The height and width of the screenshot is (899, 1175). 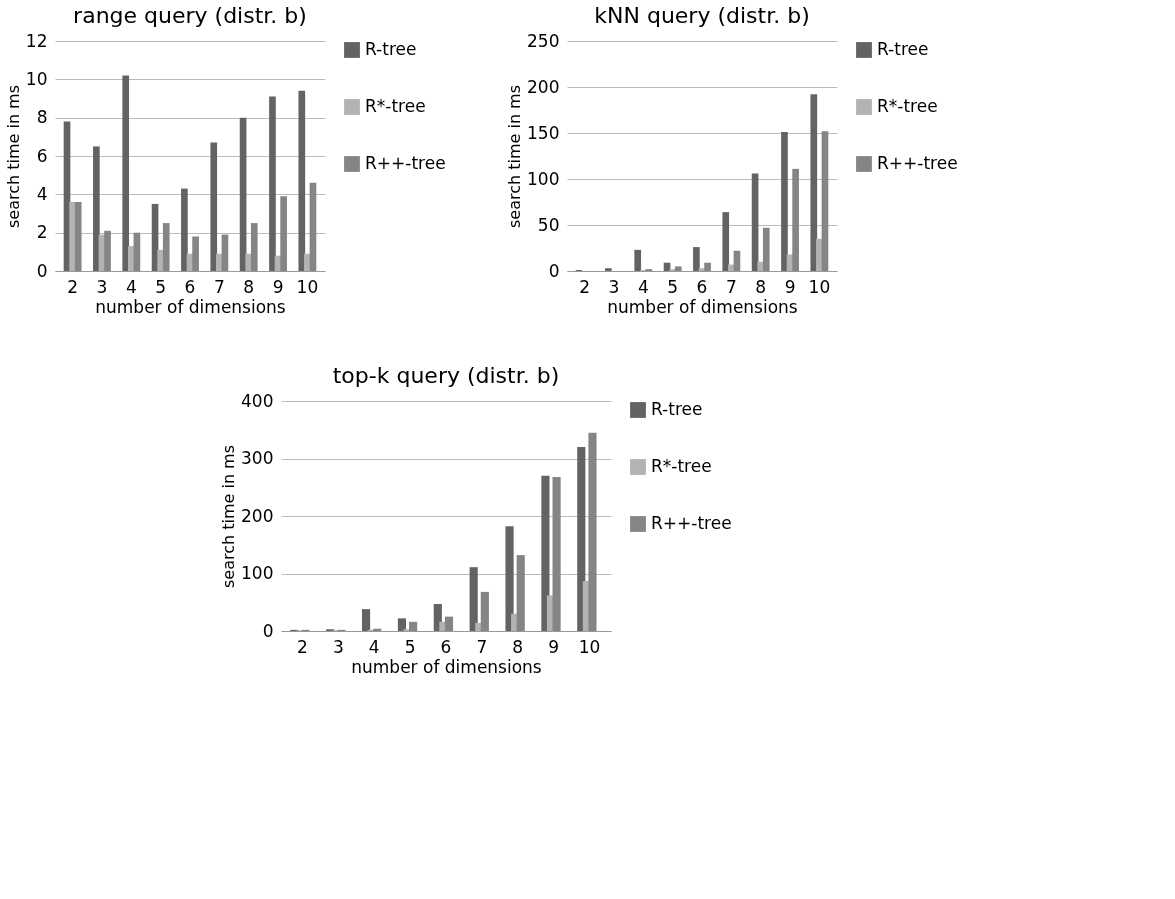 I want to click on y-tick-label: 2, so click(x=42, y=232).